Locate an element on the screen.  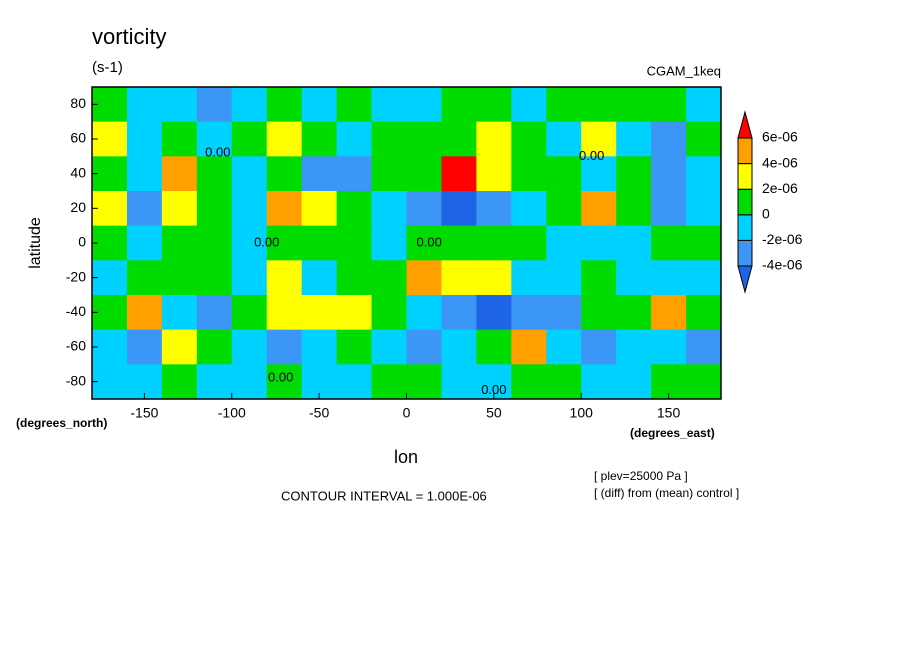
colorbar-cap is located at coordinates (745, 279).